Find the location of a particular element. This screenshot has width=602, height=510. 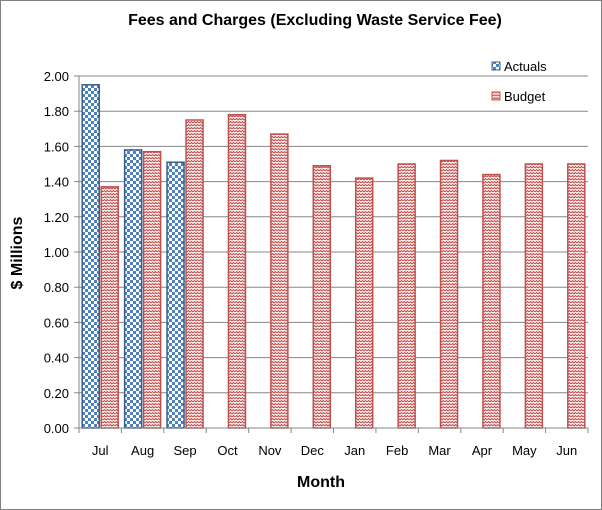

x-tick-label: Dec is located at coordinates (313, 450).